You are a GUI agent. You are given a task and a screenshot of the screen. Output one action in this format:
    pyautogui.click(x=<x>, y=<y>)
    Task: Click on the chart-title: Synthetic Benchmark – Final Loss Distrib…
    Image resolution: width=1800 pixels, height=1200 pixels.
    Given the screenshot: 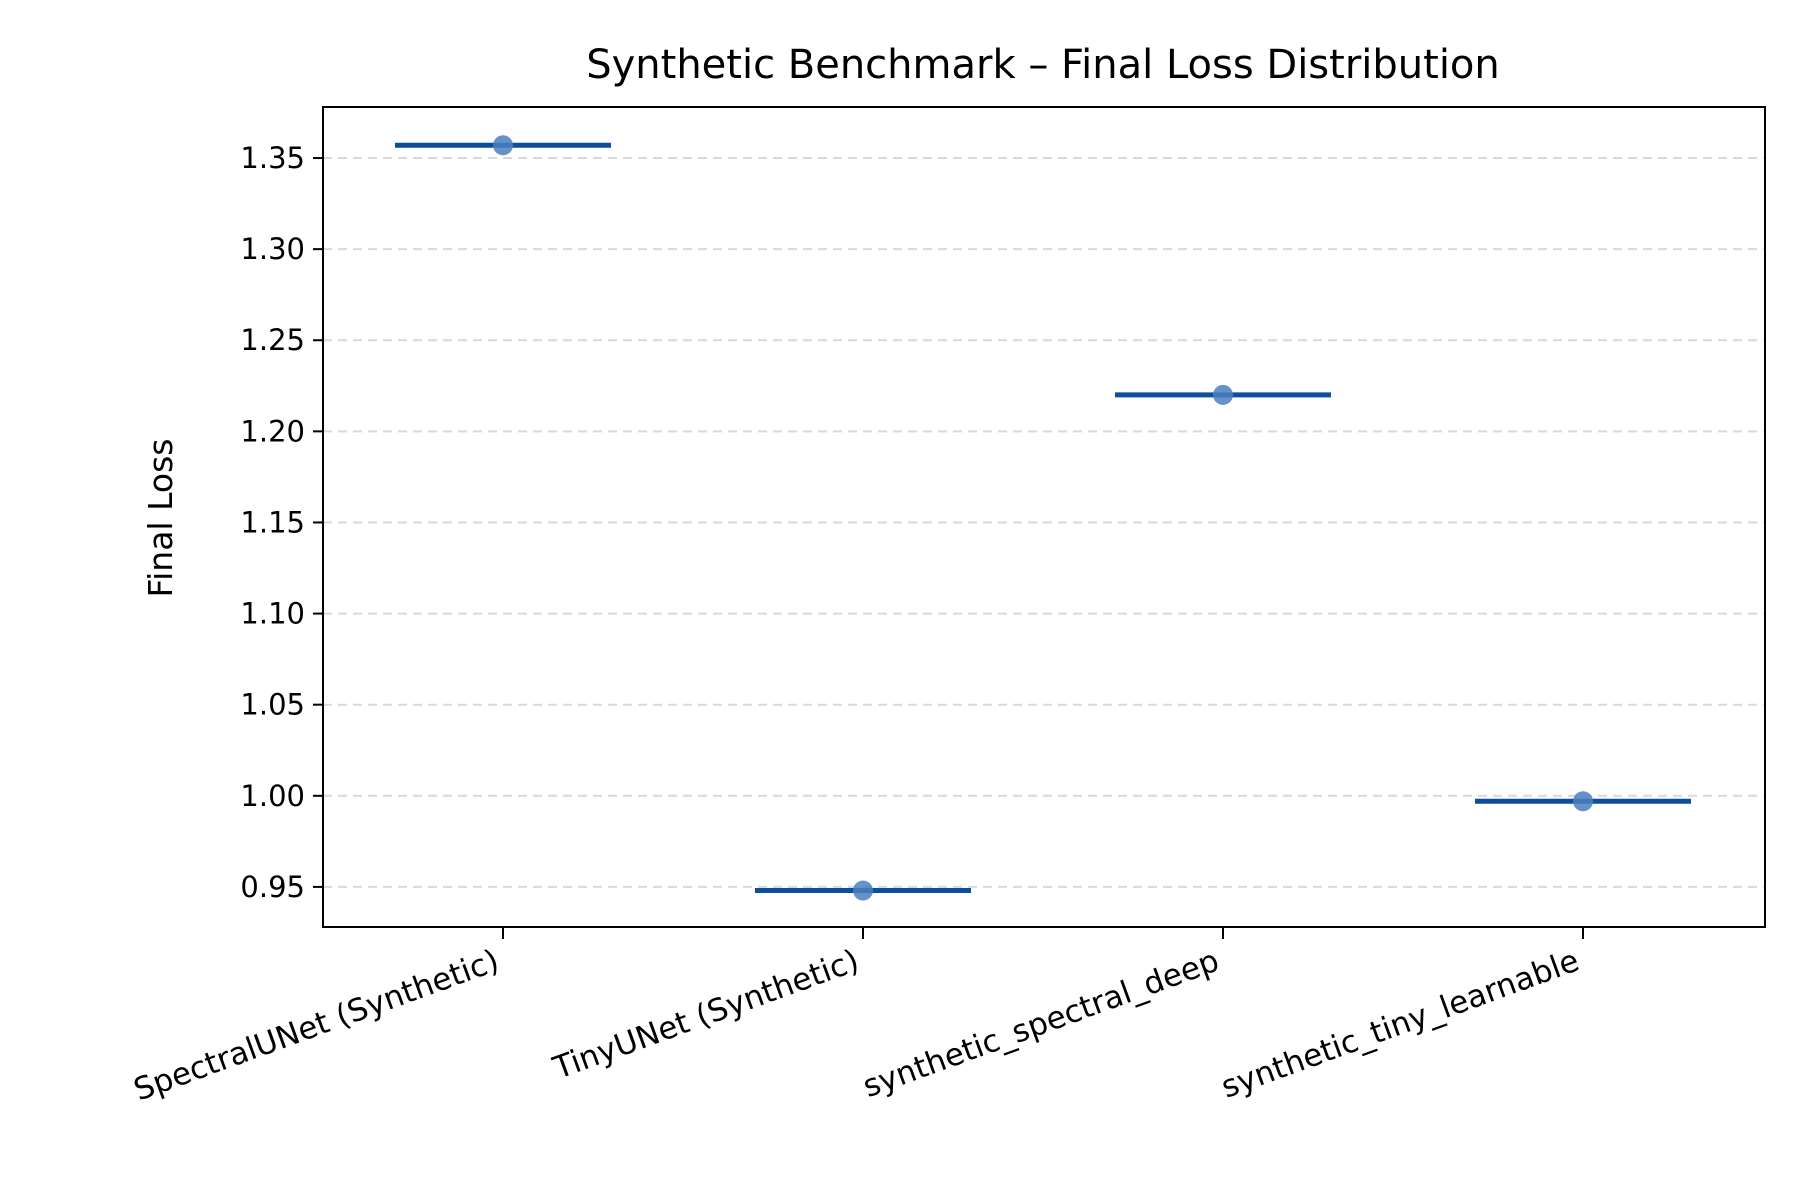 What is the action you would take?
    pyautogui.click(x=1043, y=65)
    